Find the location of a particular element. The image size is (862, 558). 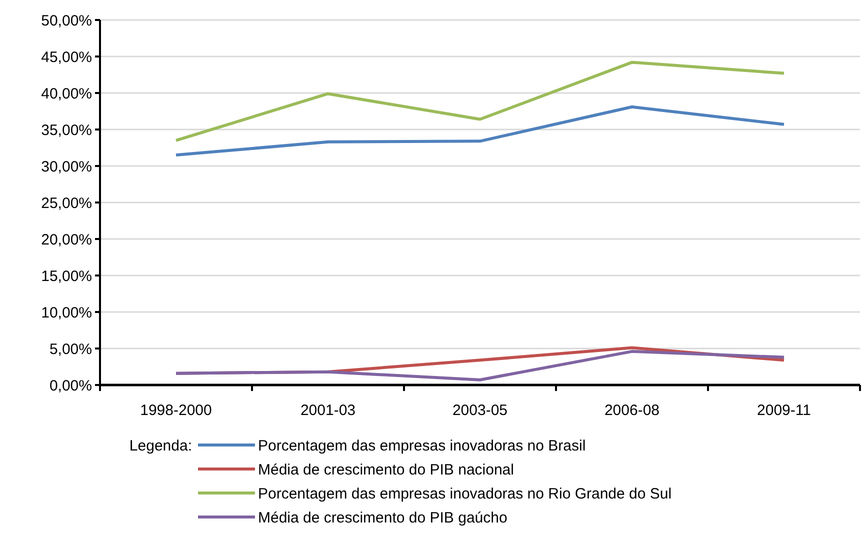

legend-title: Legenda: is located at coordinates (160, 445).